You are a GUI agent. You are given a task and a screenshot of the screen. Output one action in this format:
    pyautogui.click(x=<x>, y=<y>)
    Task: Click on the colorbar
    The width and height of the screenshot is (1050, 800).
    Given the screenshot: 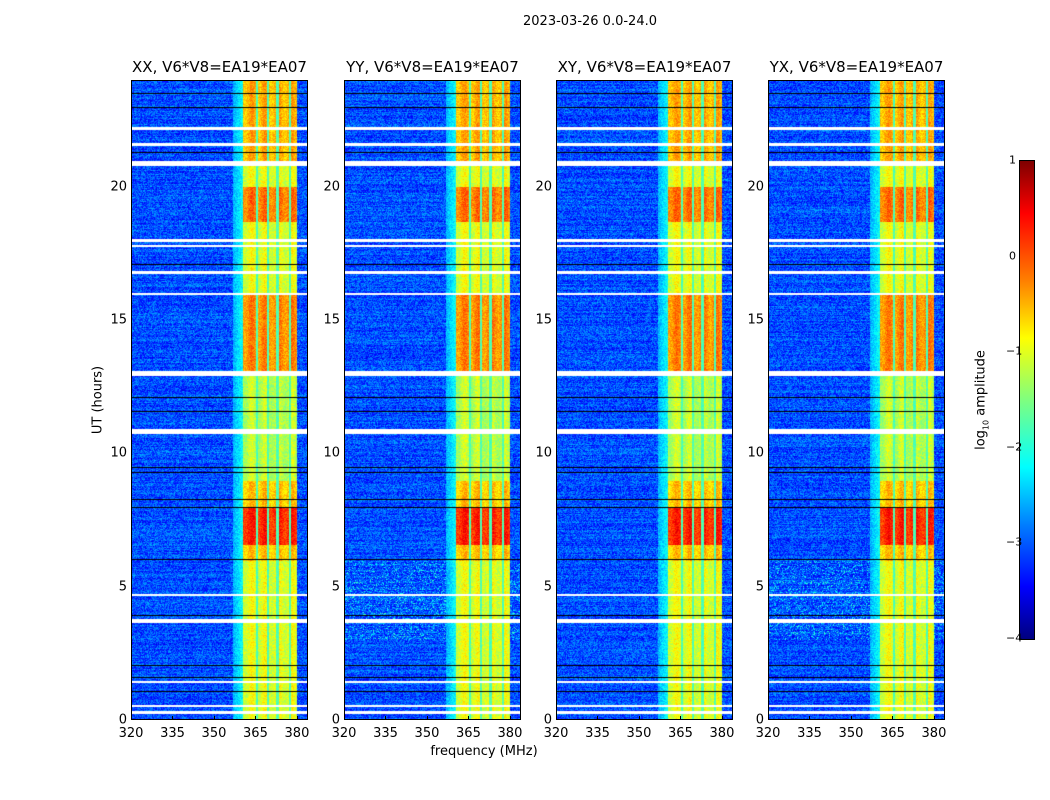 What is the action you would take?
    pyautogui.click(x=1027, y=400)
    